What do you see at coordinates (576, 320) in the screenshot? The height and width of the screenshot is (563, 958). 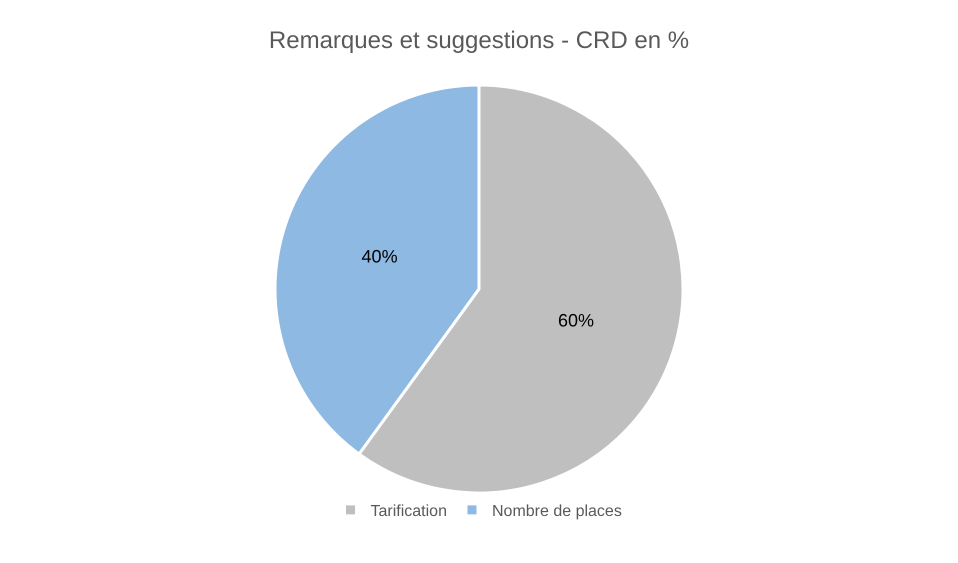 I see `data-label: 60%` at bounding box center [576, 320].